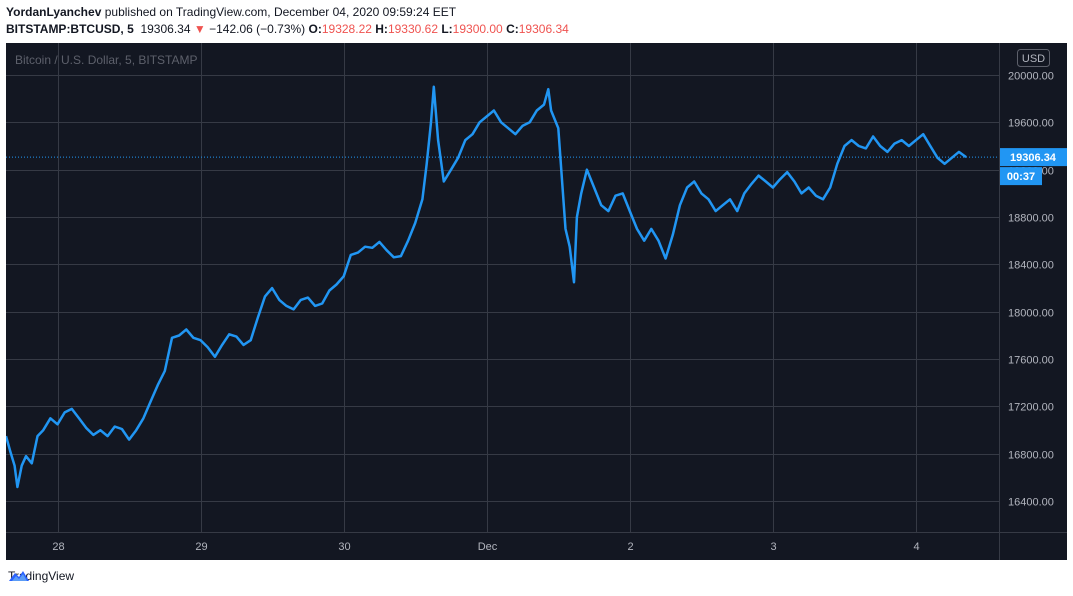  Describe the element at coordinates (70, 29) in the screenshot. I see `symbol-label: BITSTAMP:BTCUSD, 5` at that location.